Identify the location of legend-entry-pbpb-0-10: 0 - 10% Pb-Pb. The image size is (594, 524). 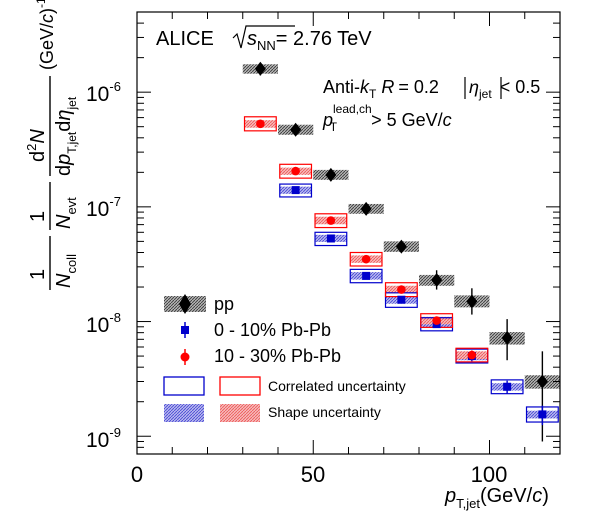
(256, 330).